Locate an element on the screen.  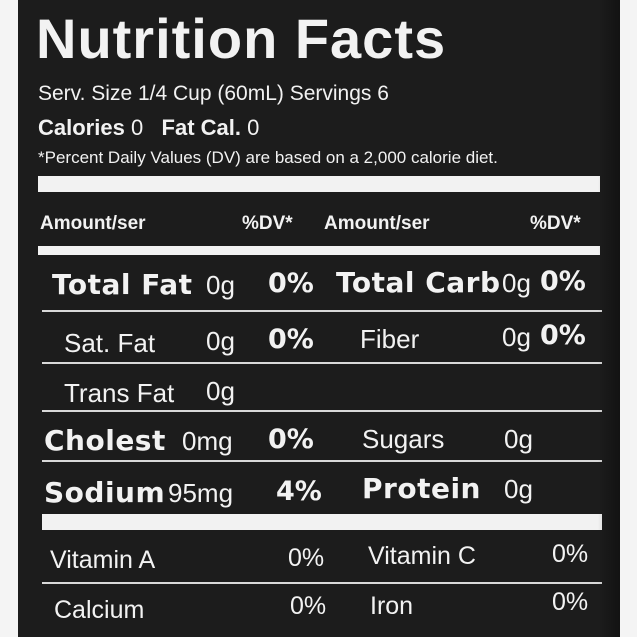
serving-size-line: Serv. Size 1/4 Cup (60mL) Servings 6 is located at coordinates (213, 93).